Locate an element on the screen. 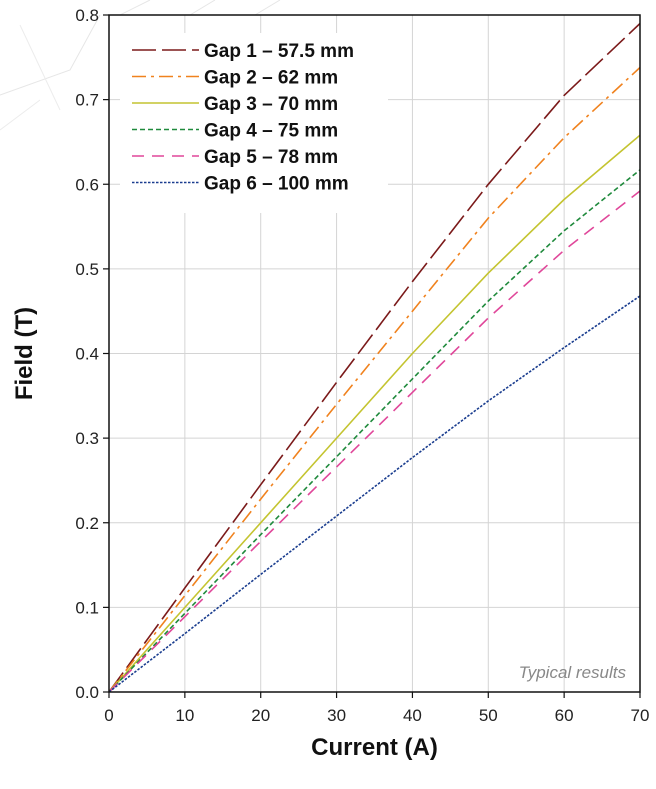 The image size is (656, 789). y-tick-label: 0.1 is located at coordinates (87, 607).